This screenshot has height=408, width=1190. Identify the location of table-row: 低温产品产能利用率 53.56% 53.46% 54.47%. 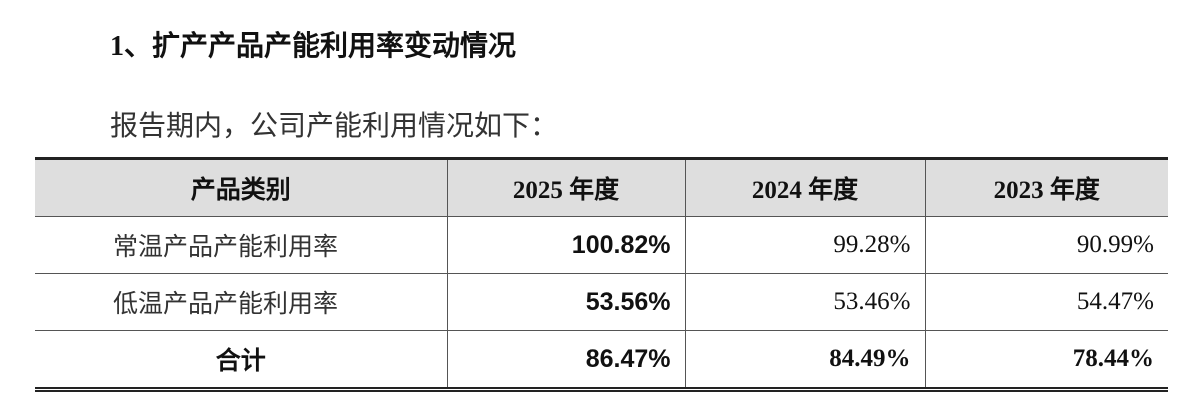
(601, 302).